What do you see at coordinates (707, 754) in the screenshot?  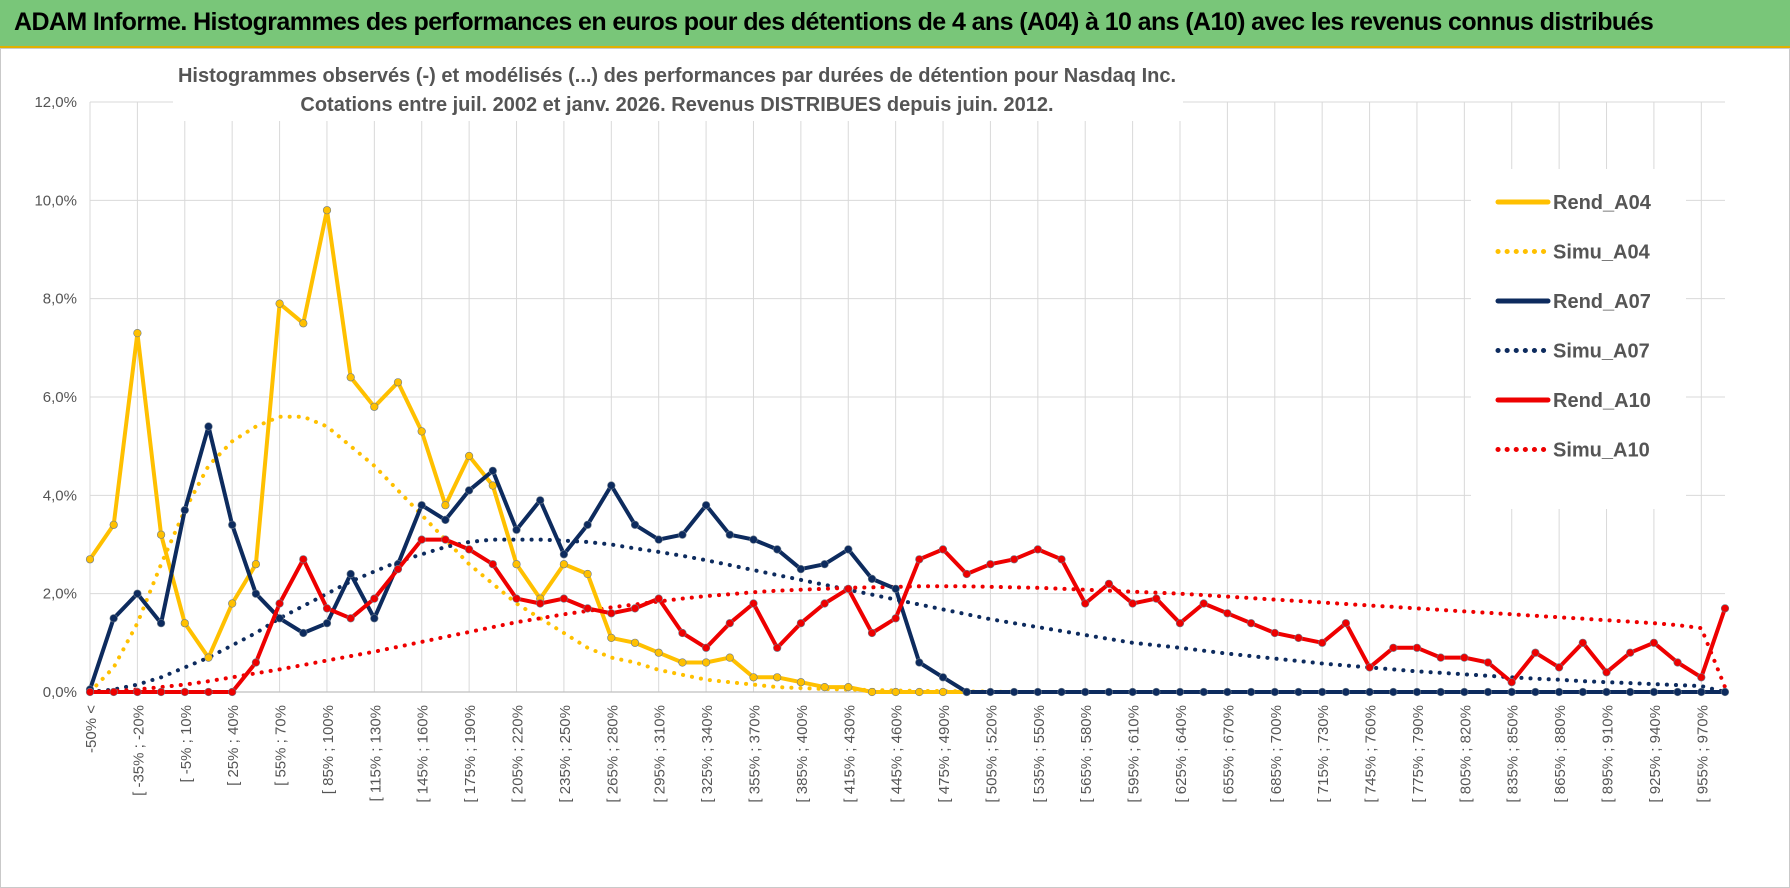 I see `x-tick-label: [ 325% ; 340%` at bounding box center [707, 754].